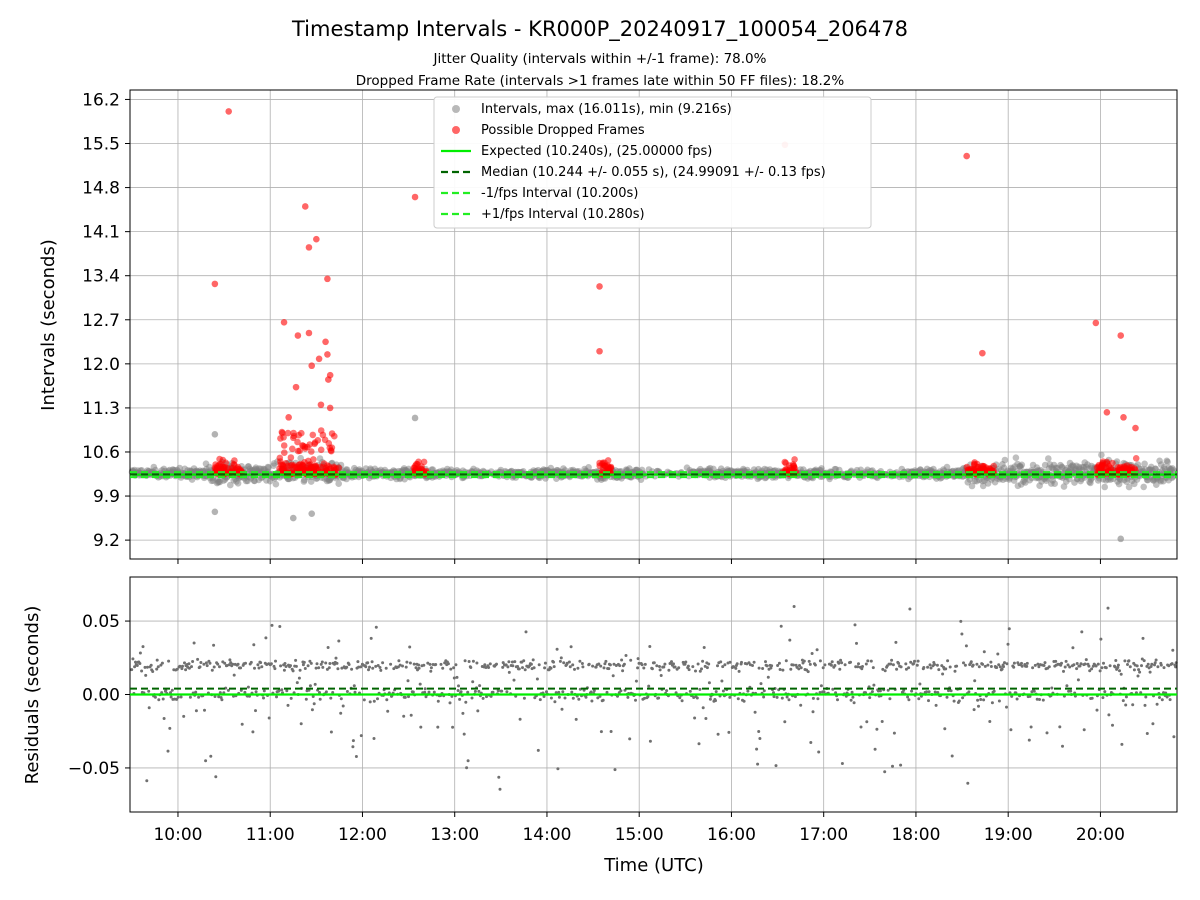 The height and width of the screenshot is (900, 1200). What do you see at coordinates (94, 769) in the screenshot?
I see `bottom-y-tick-label: −0.05` at bounding box center [94, 769].